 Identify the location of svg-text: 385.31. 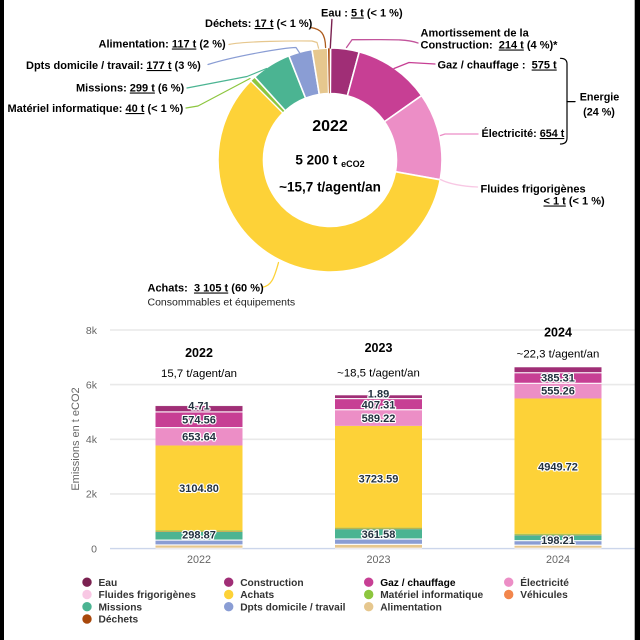
(558, 379).